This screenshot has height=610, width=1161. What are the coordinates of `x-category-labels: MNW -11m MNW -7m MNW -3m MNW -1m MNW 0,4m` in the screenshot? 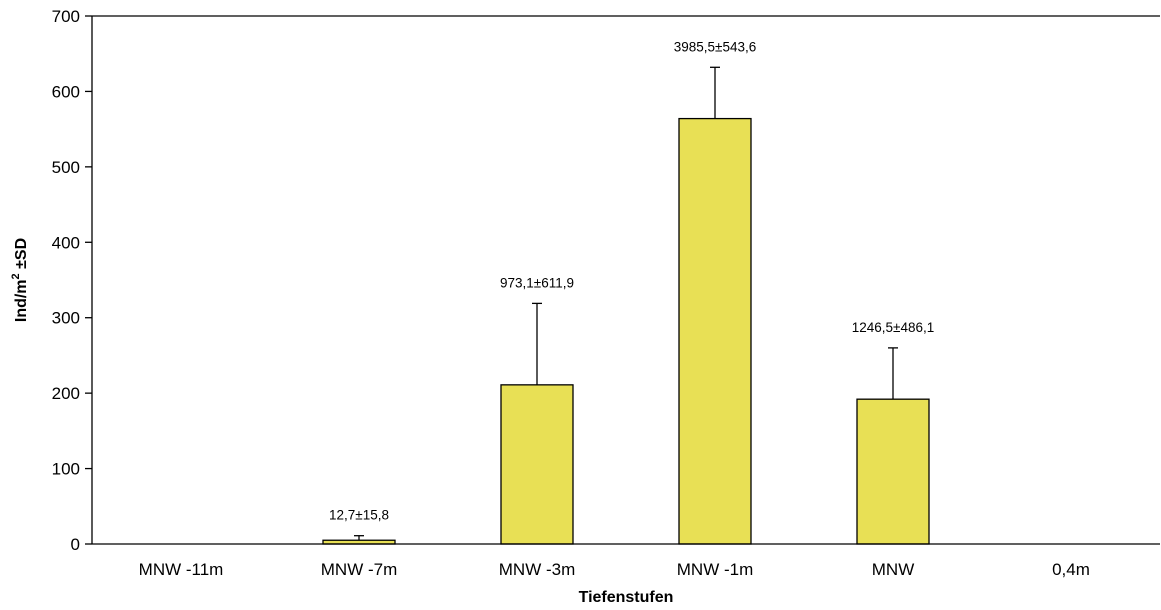 It's located at (614, 569).